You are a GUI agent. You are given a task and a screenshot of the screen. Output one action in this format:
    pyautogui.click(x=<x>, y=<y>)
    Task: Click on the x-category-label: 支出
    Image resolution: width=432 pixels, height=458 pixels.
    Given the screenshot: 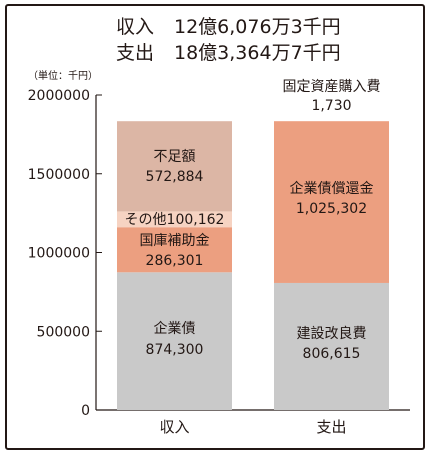 What is the action you would take?
    pyautogui.click(x=331, y=427)
    